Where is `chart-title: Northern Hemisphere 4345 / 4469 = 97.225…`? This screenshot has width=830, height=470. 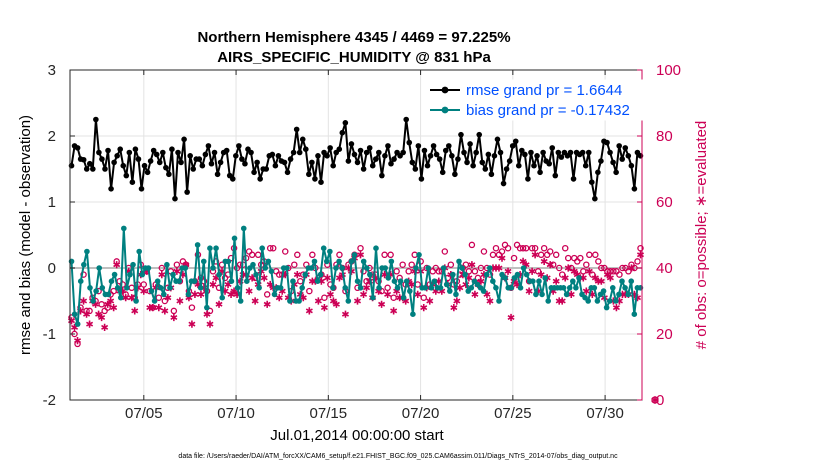
chart-title: Northern Hemisphere 4345 / 4469 = 97.225… is located at coordinates (353, 37).